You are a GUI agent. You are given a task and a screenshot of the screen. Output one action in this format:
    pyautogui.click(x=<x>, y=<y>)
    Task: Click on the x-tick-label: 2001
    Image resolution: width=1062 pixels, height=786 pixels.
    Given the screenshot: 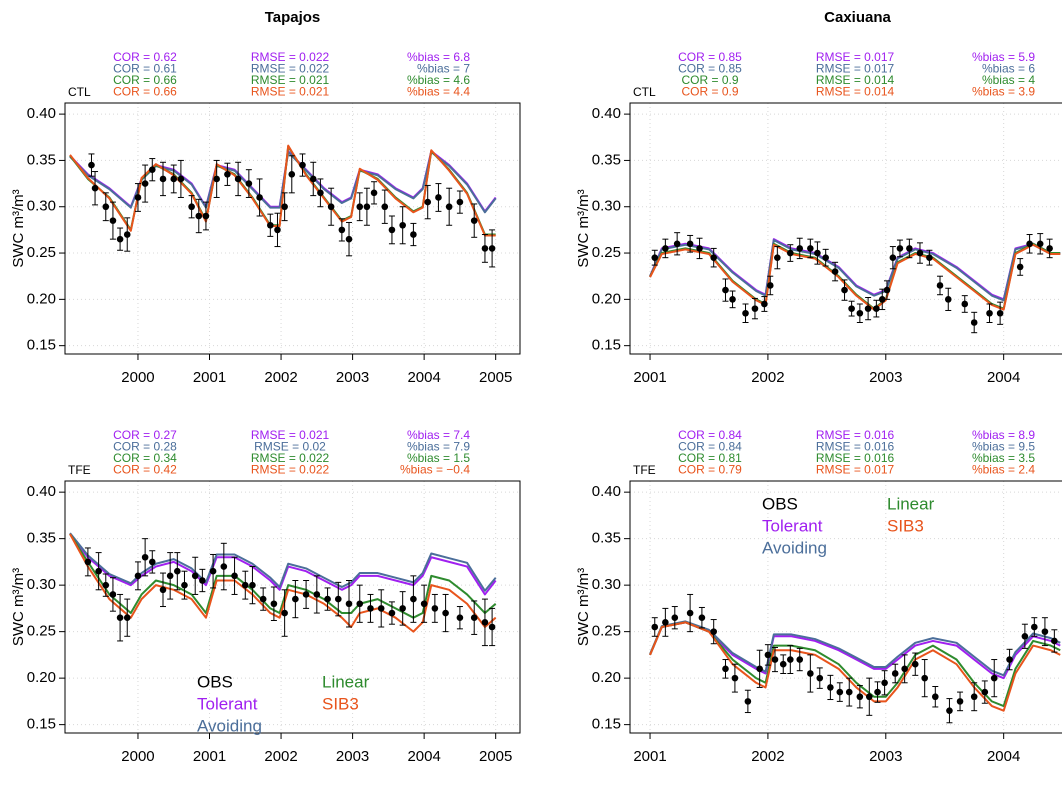 What is the action you would take?
    pyautogui.click(x=649, y=377)
    